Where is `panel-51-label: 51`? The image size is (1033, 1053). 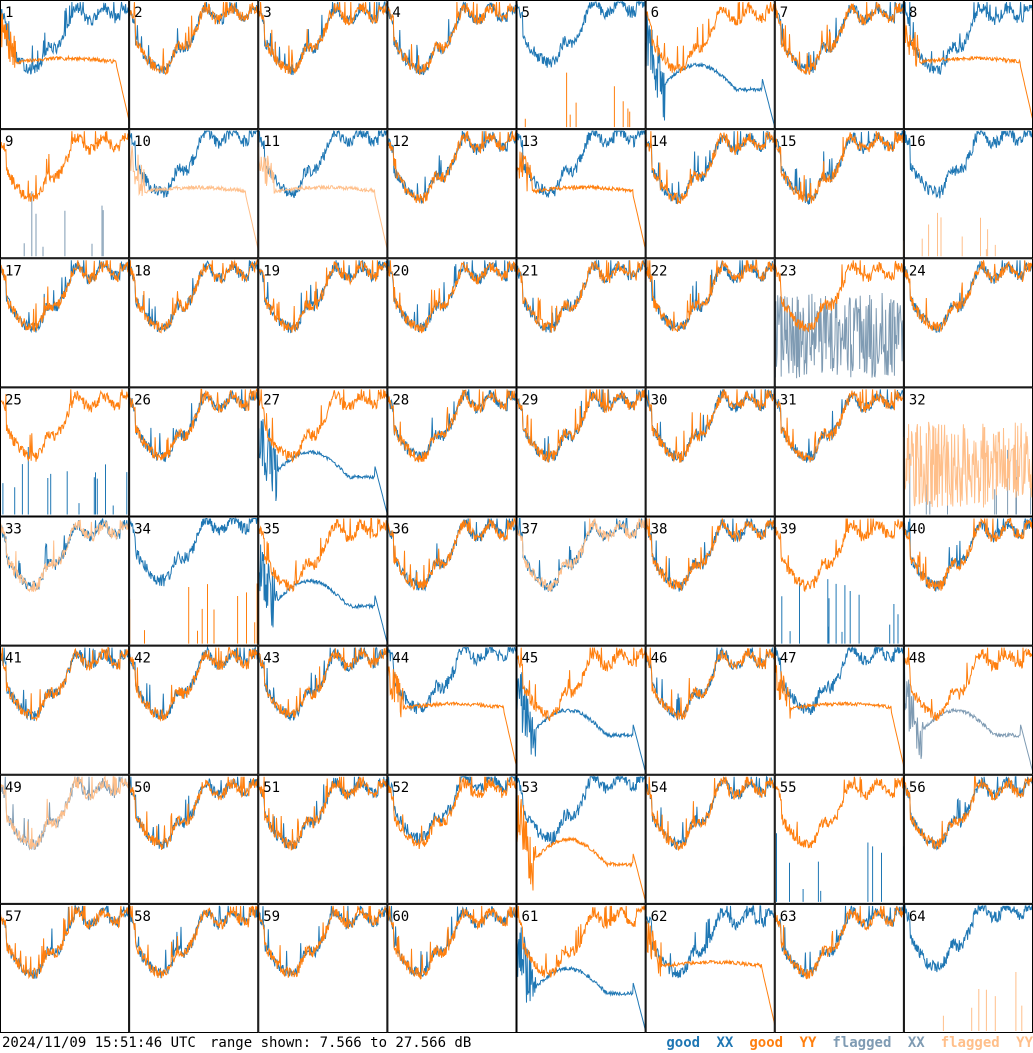 panel-51-label: 51 is located at coordinates (271, 788).